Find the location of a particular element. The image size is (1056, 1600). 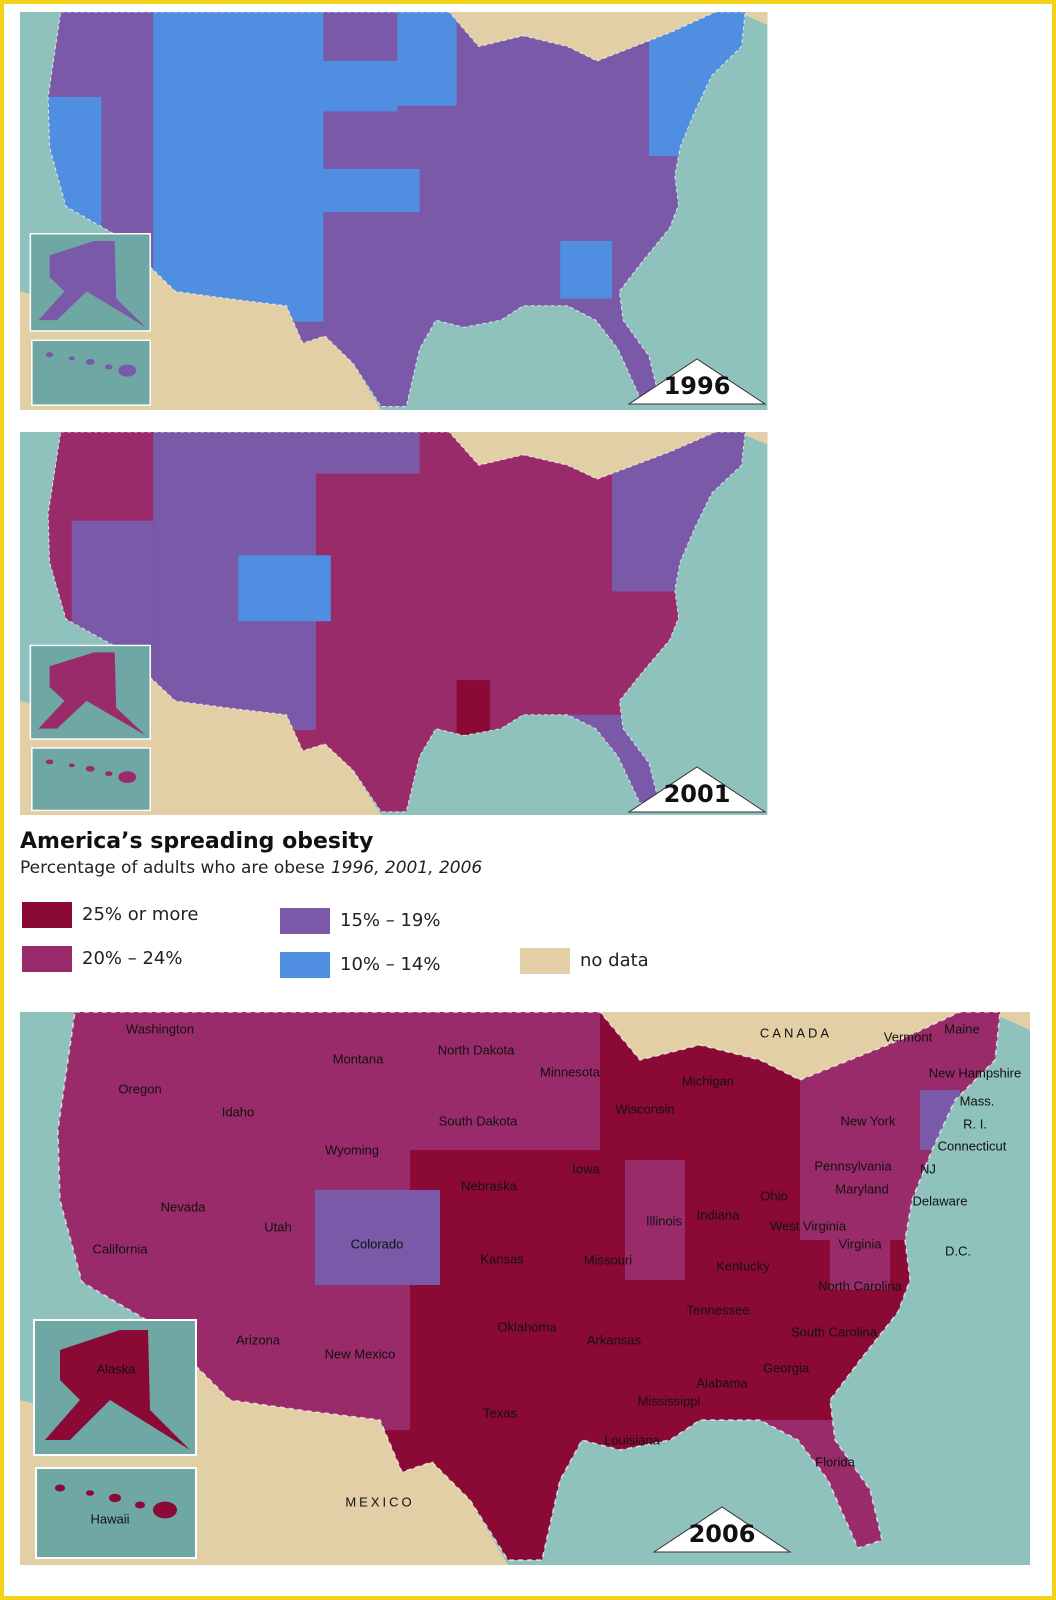

title: America’s spreading obesity is located at coordinates (196, 841).